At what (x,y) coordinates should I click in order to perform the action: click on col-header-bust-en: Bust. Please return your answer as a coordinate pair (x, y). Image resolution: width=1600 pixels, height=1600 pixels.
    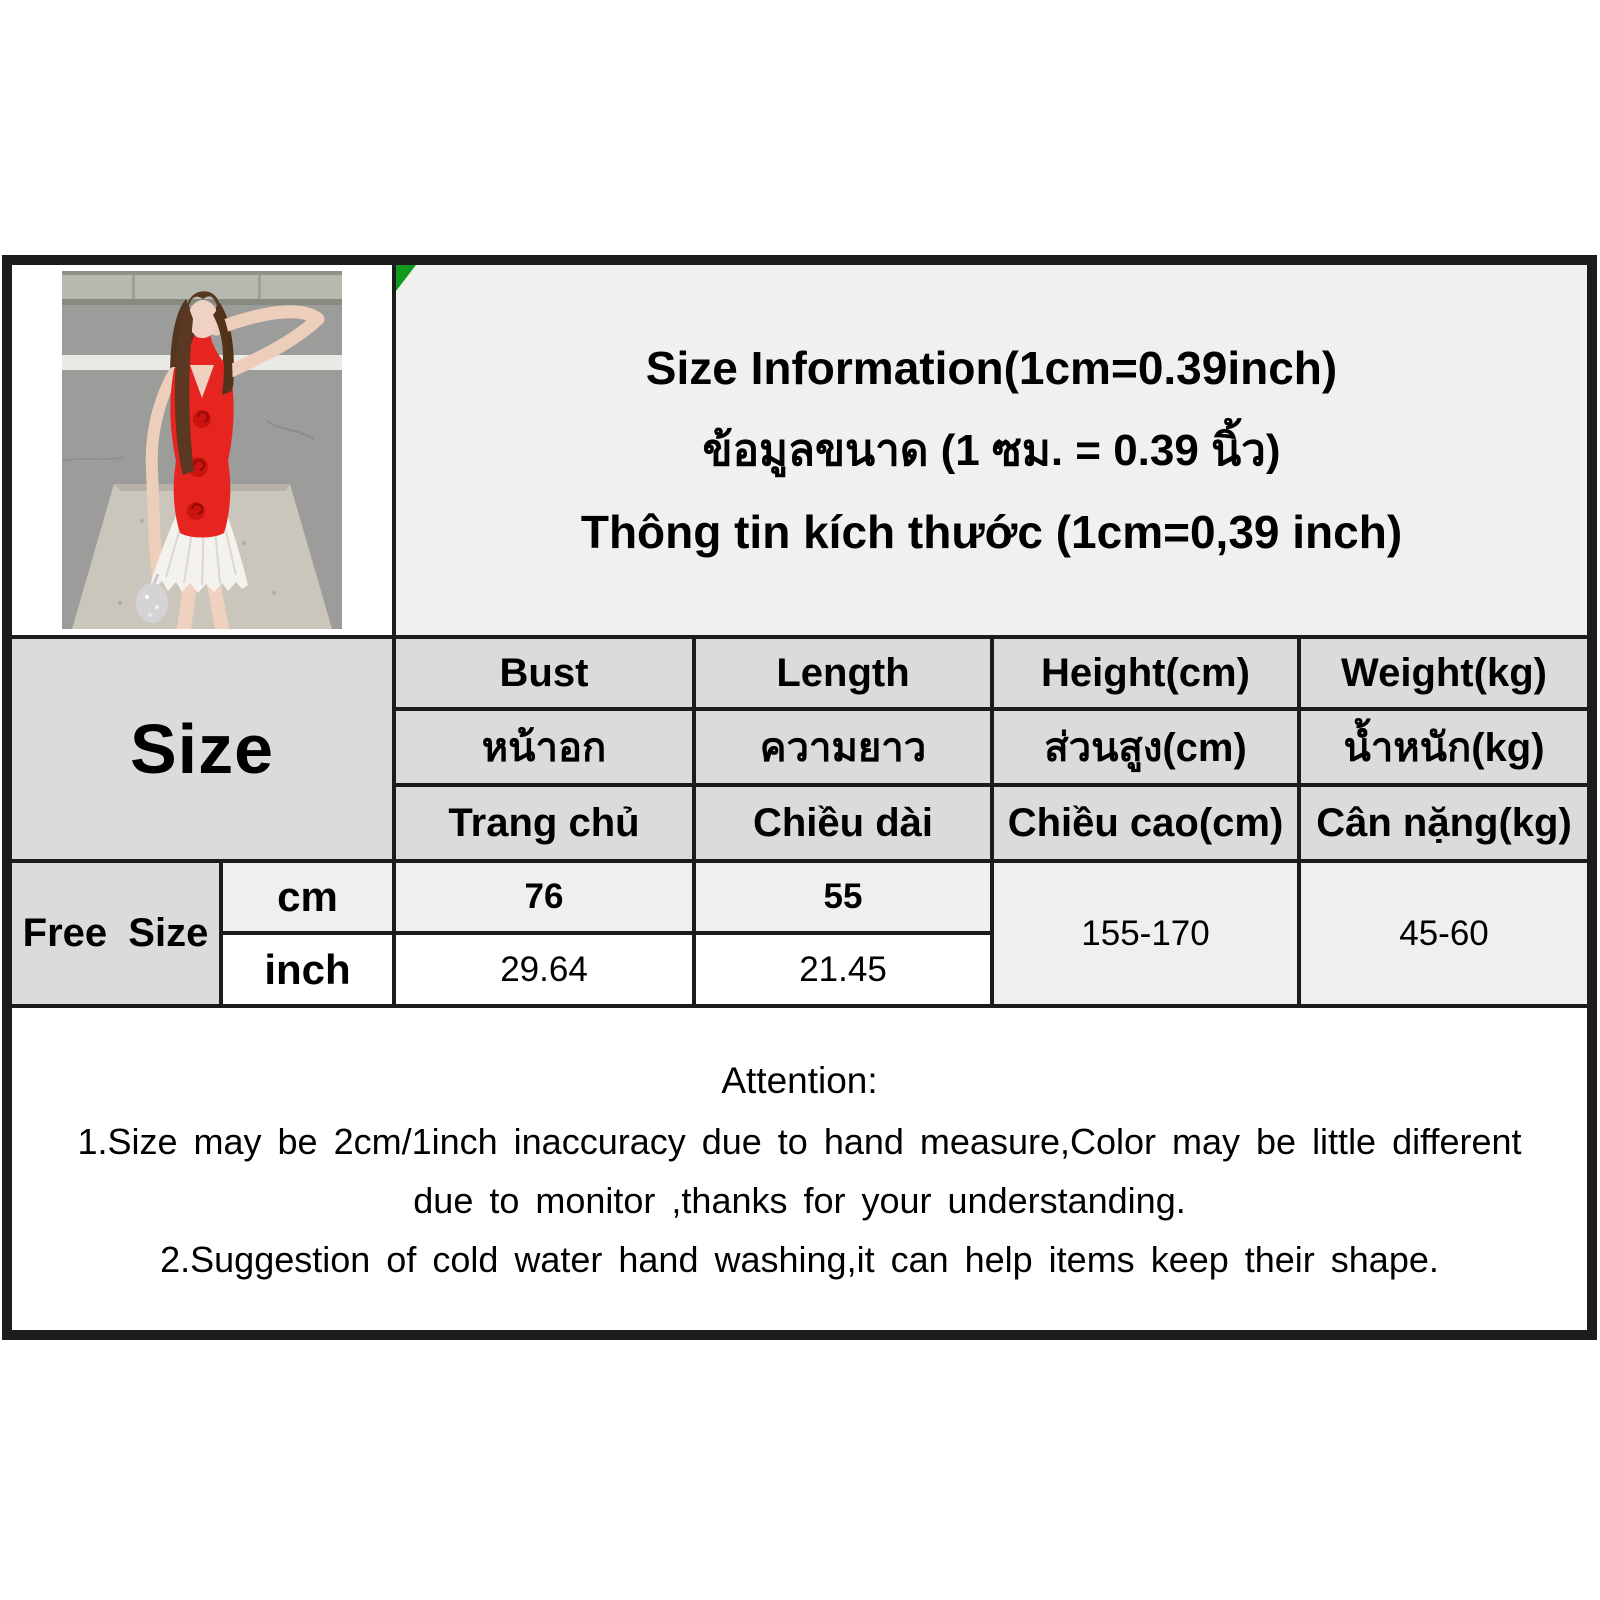
    Looking at the image, I should click on (544, 673).